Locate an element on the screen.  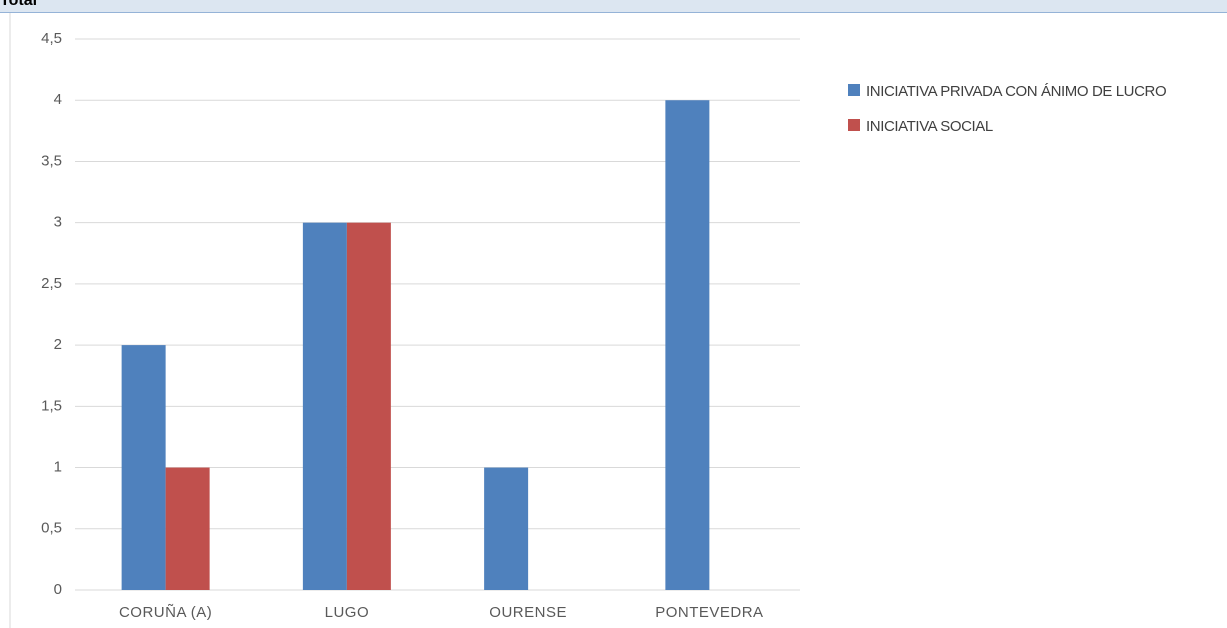
legend-entry: INICIATIVA SOCIAL is located at coordinates (1033, 126).